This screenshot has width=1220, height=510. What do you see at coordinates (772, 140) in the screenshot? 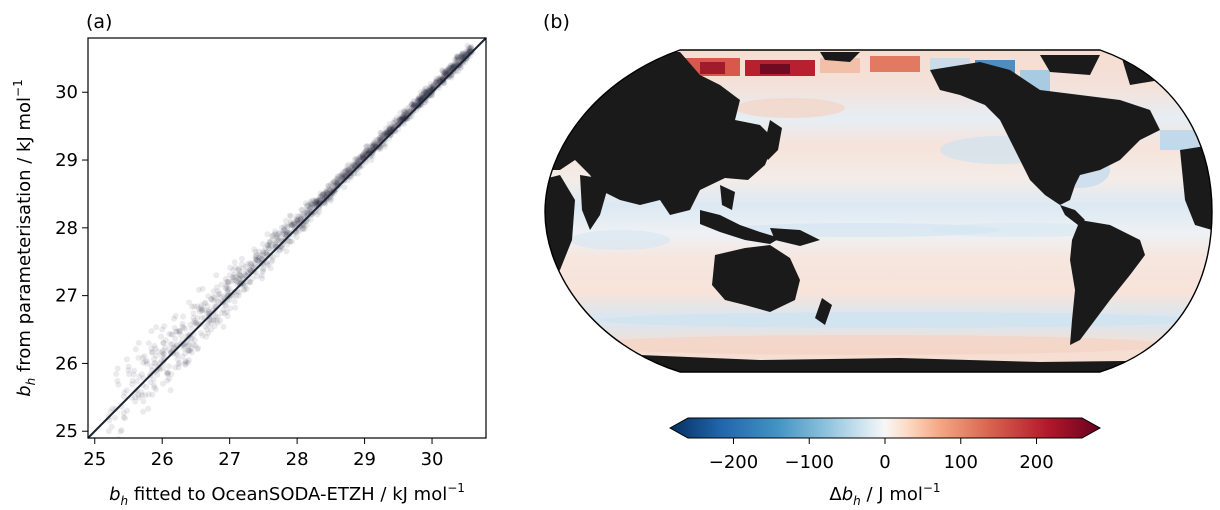
I see `land-japan` at bounding box center [772, 140].